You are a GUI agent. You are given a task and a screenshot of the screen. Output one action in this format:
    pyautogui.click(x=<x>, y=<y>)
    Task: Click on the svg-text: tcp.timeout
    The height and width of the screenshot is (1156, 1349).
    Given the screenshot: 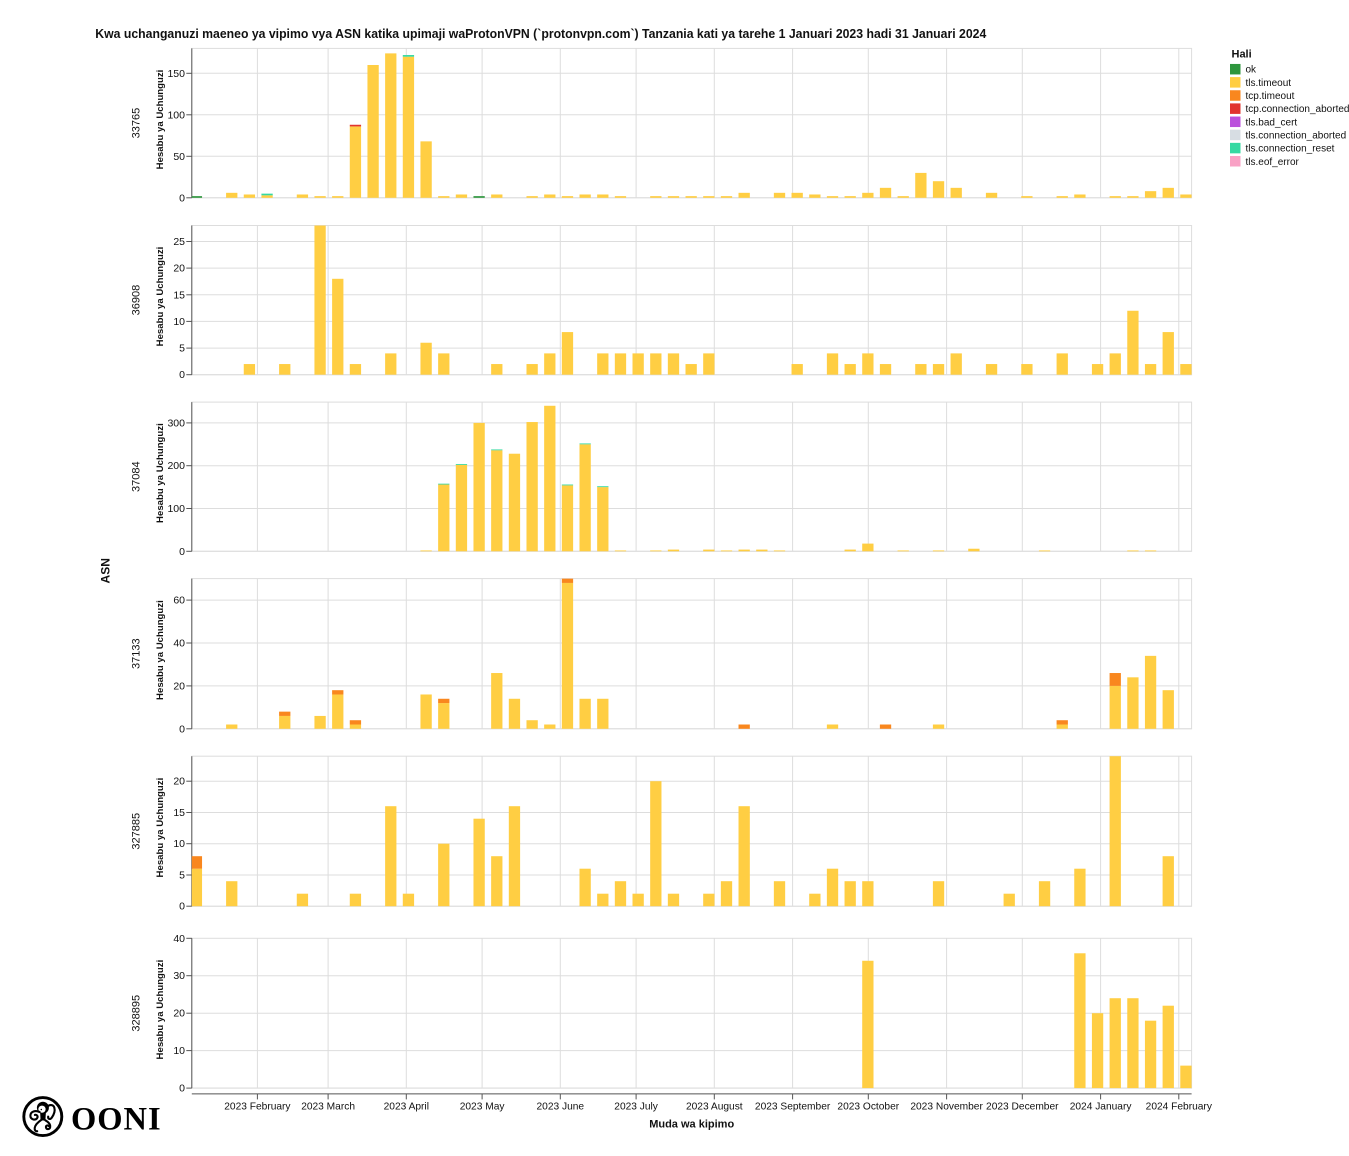 What is the action you would take?
    pyautogui.click(x=1270, y=96)
    